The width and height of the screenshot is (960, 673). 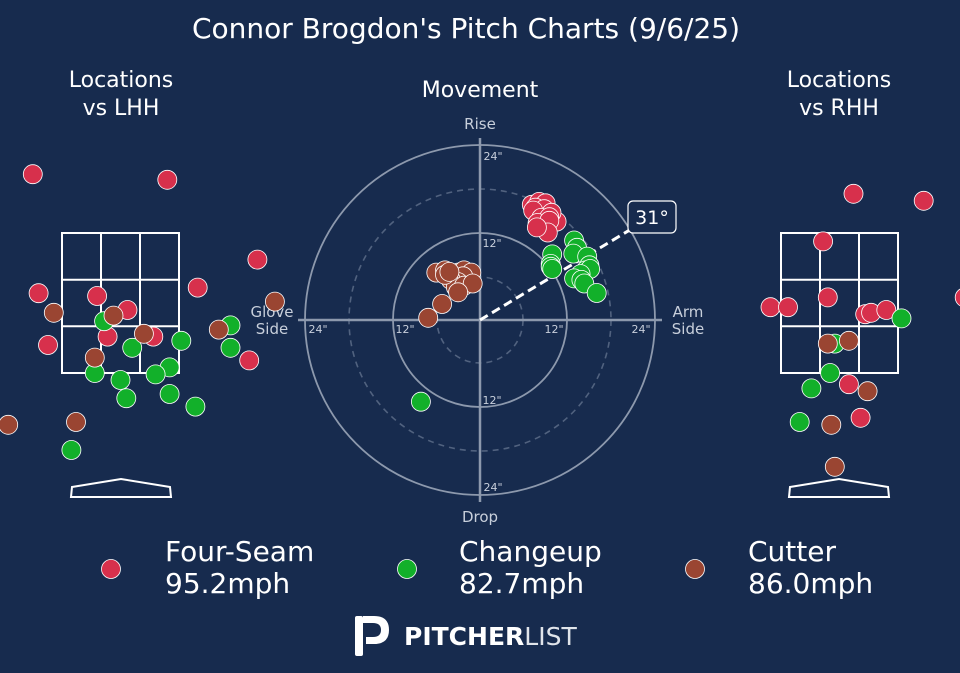 I want to click on legend-velo-four-seam: 95.2mph, so click(x=227, y=583).